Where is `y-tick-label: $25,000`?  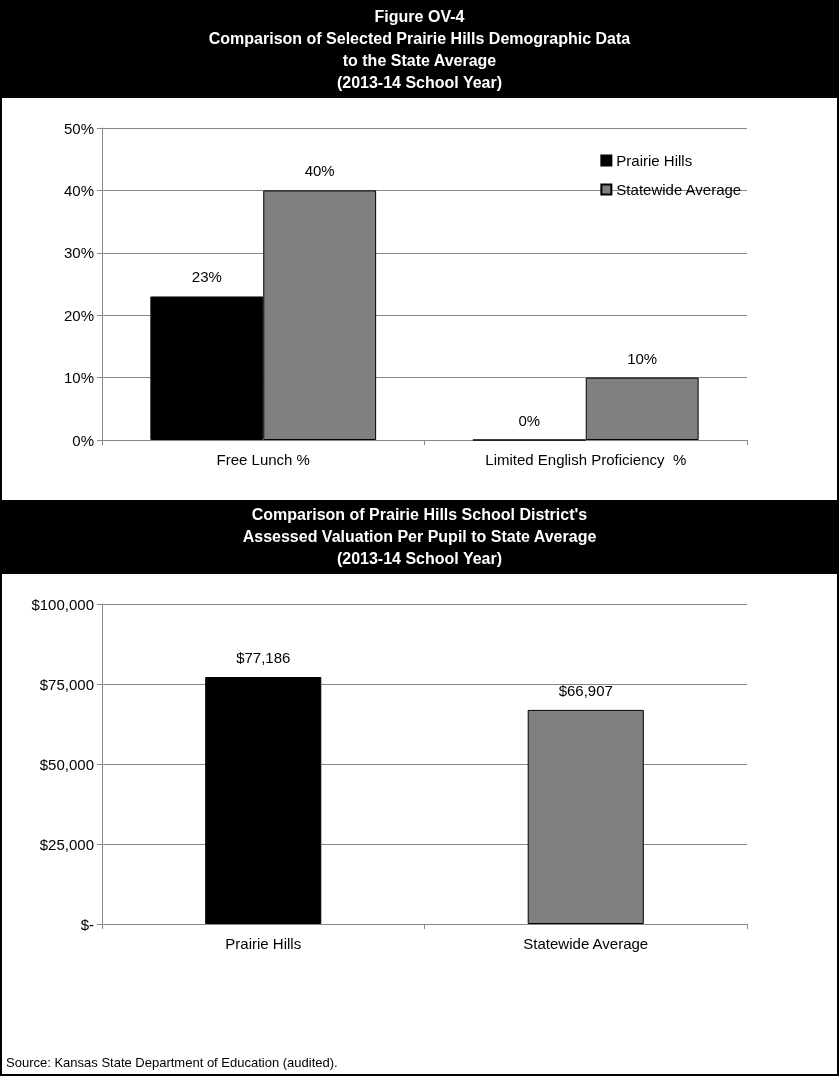
y-tick-label: $25,000 is located at coordinates (66, 844).